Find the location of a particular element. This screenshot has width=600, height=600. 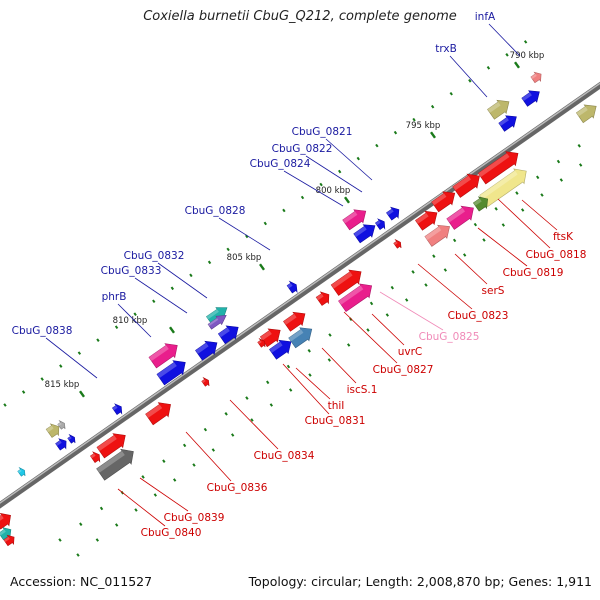

gene-label-below: serS is located at coordinates (493, 291).